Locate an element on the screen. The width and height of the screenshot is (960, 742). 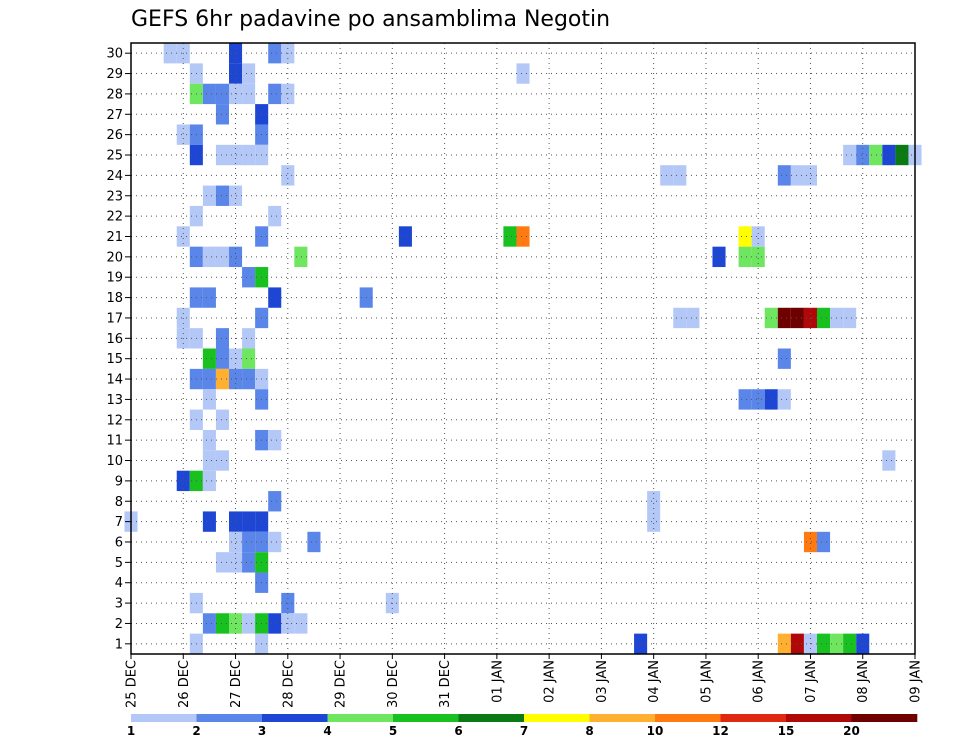
y-tick-label: 9 is located at coordinates (119, 481).